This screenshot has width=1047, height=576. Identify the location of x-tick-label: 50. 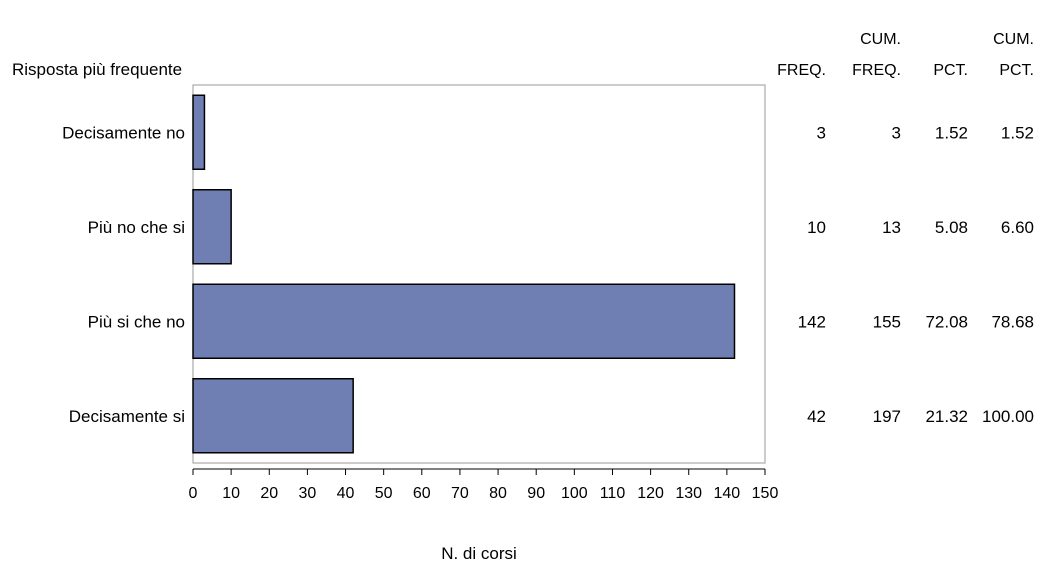
(384, 493).